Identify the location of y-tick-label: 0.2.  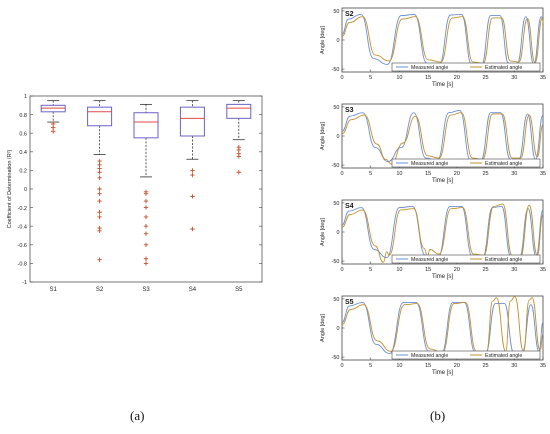
(23, 172).